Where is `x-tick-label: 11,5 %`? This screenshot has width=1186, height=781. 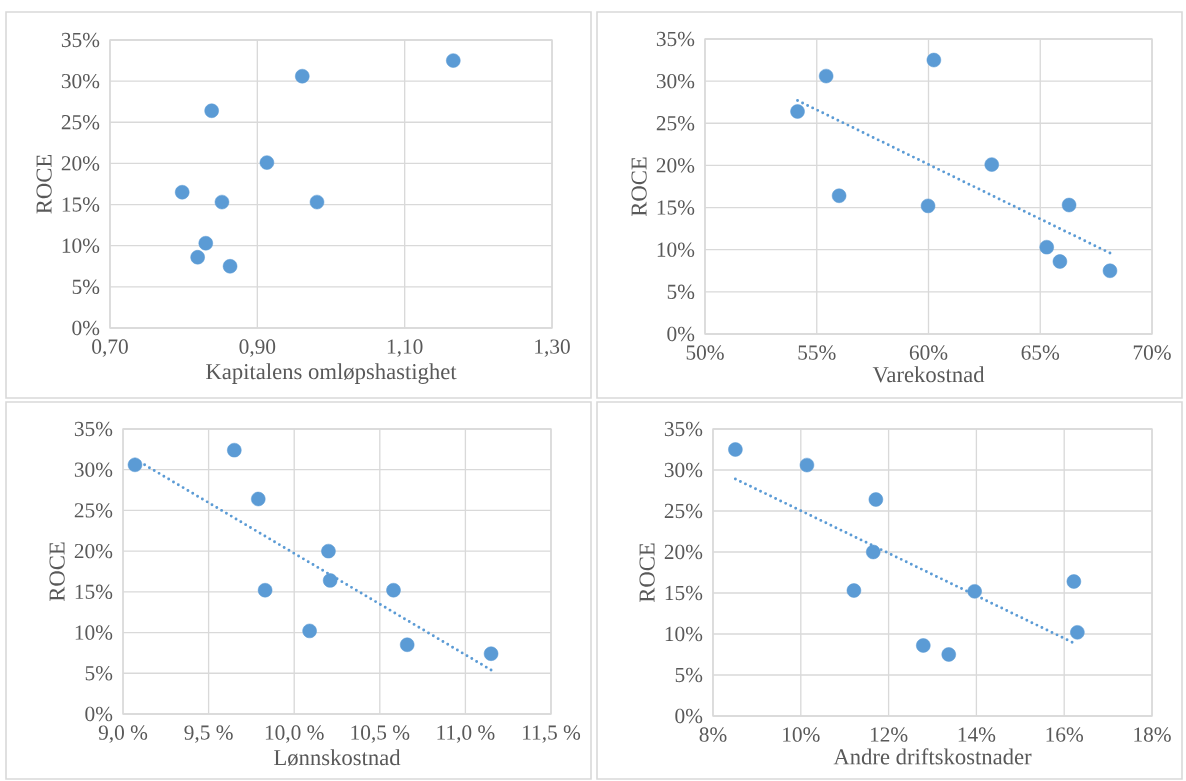
x-tick-label: 11,5 % is located at coordinates (552, 734).